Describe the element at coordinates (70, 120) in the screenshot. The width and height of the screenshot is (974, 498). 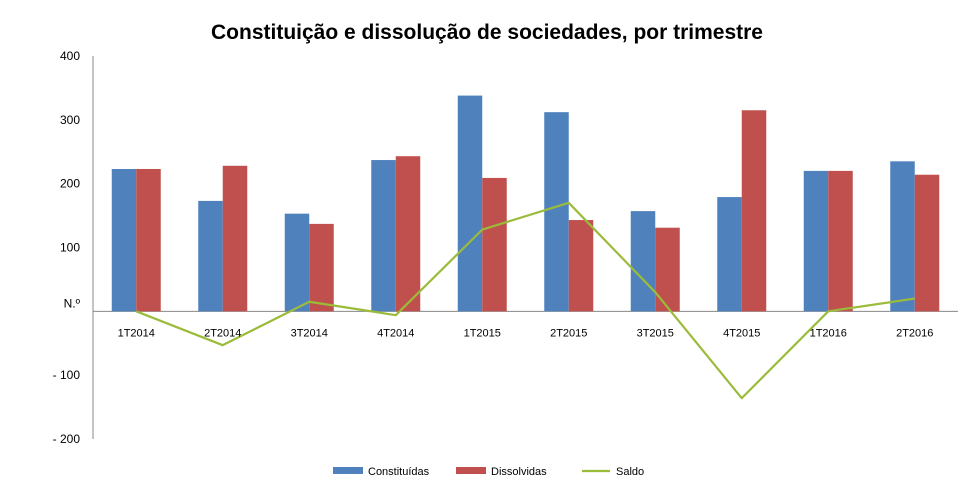
I see `y-tick-label: 300` at that location.